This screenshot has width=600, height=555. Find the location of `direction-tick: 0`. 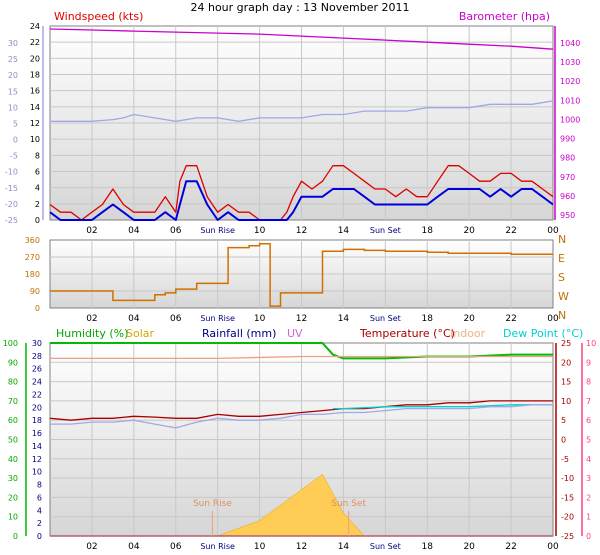

direction-tick: 0 is located at coordinates (37, 308).